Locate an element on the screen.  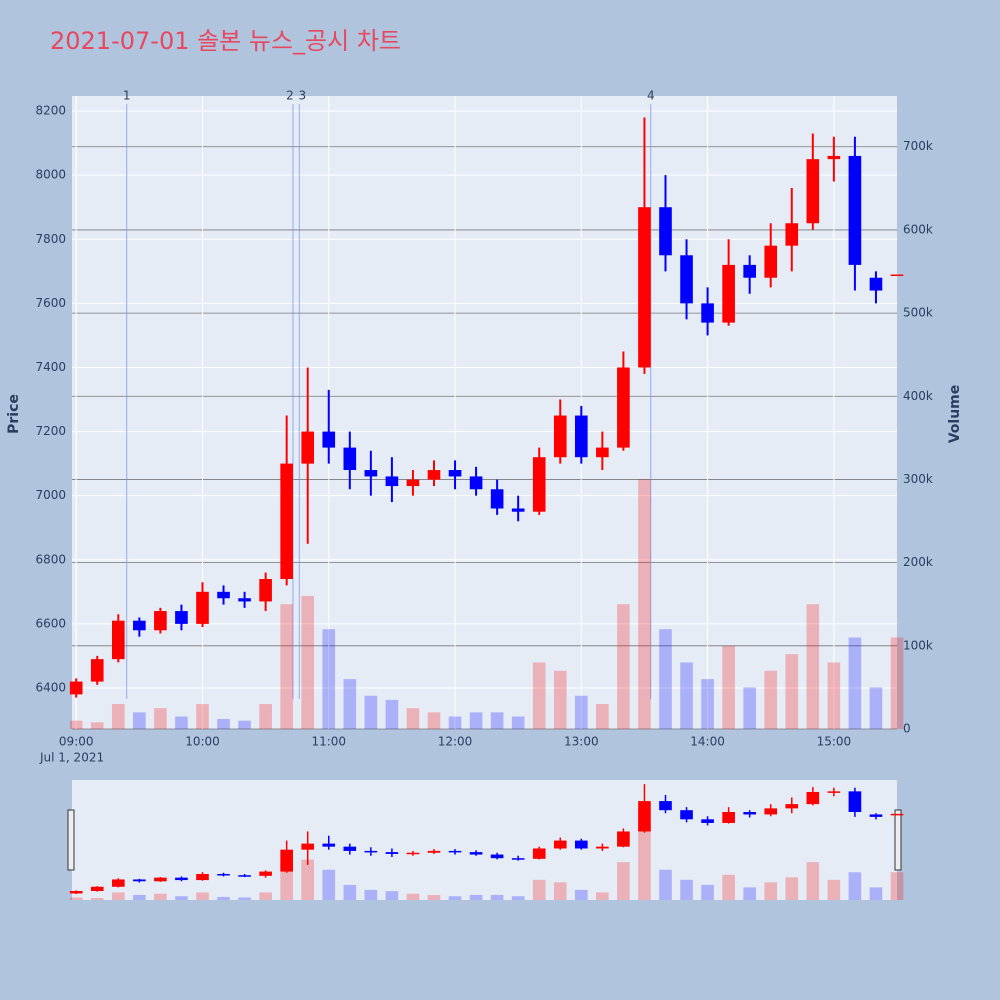
slider-handle-left is located at coordinates (71, 840).